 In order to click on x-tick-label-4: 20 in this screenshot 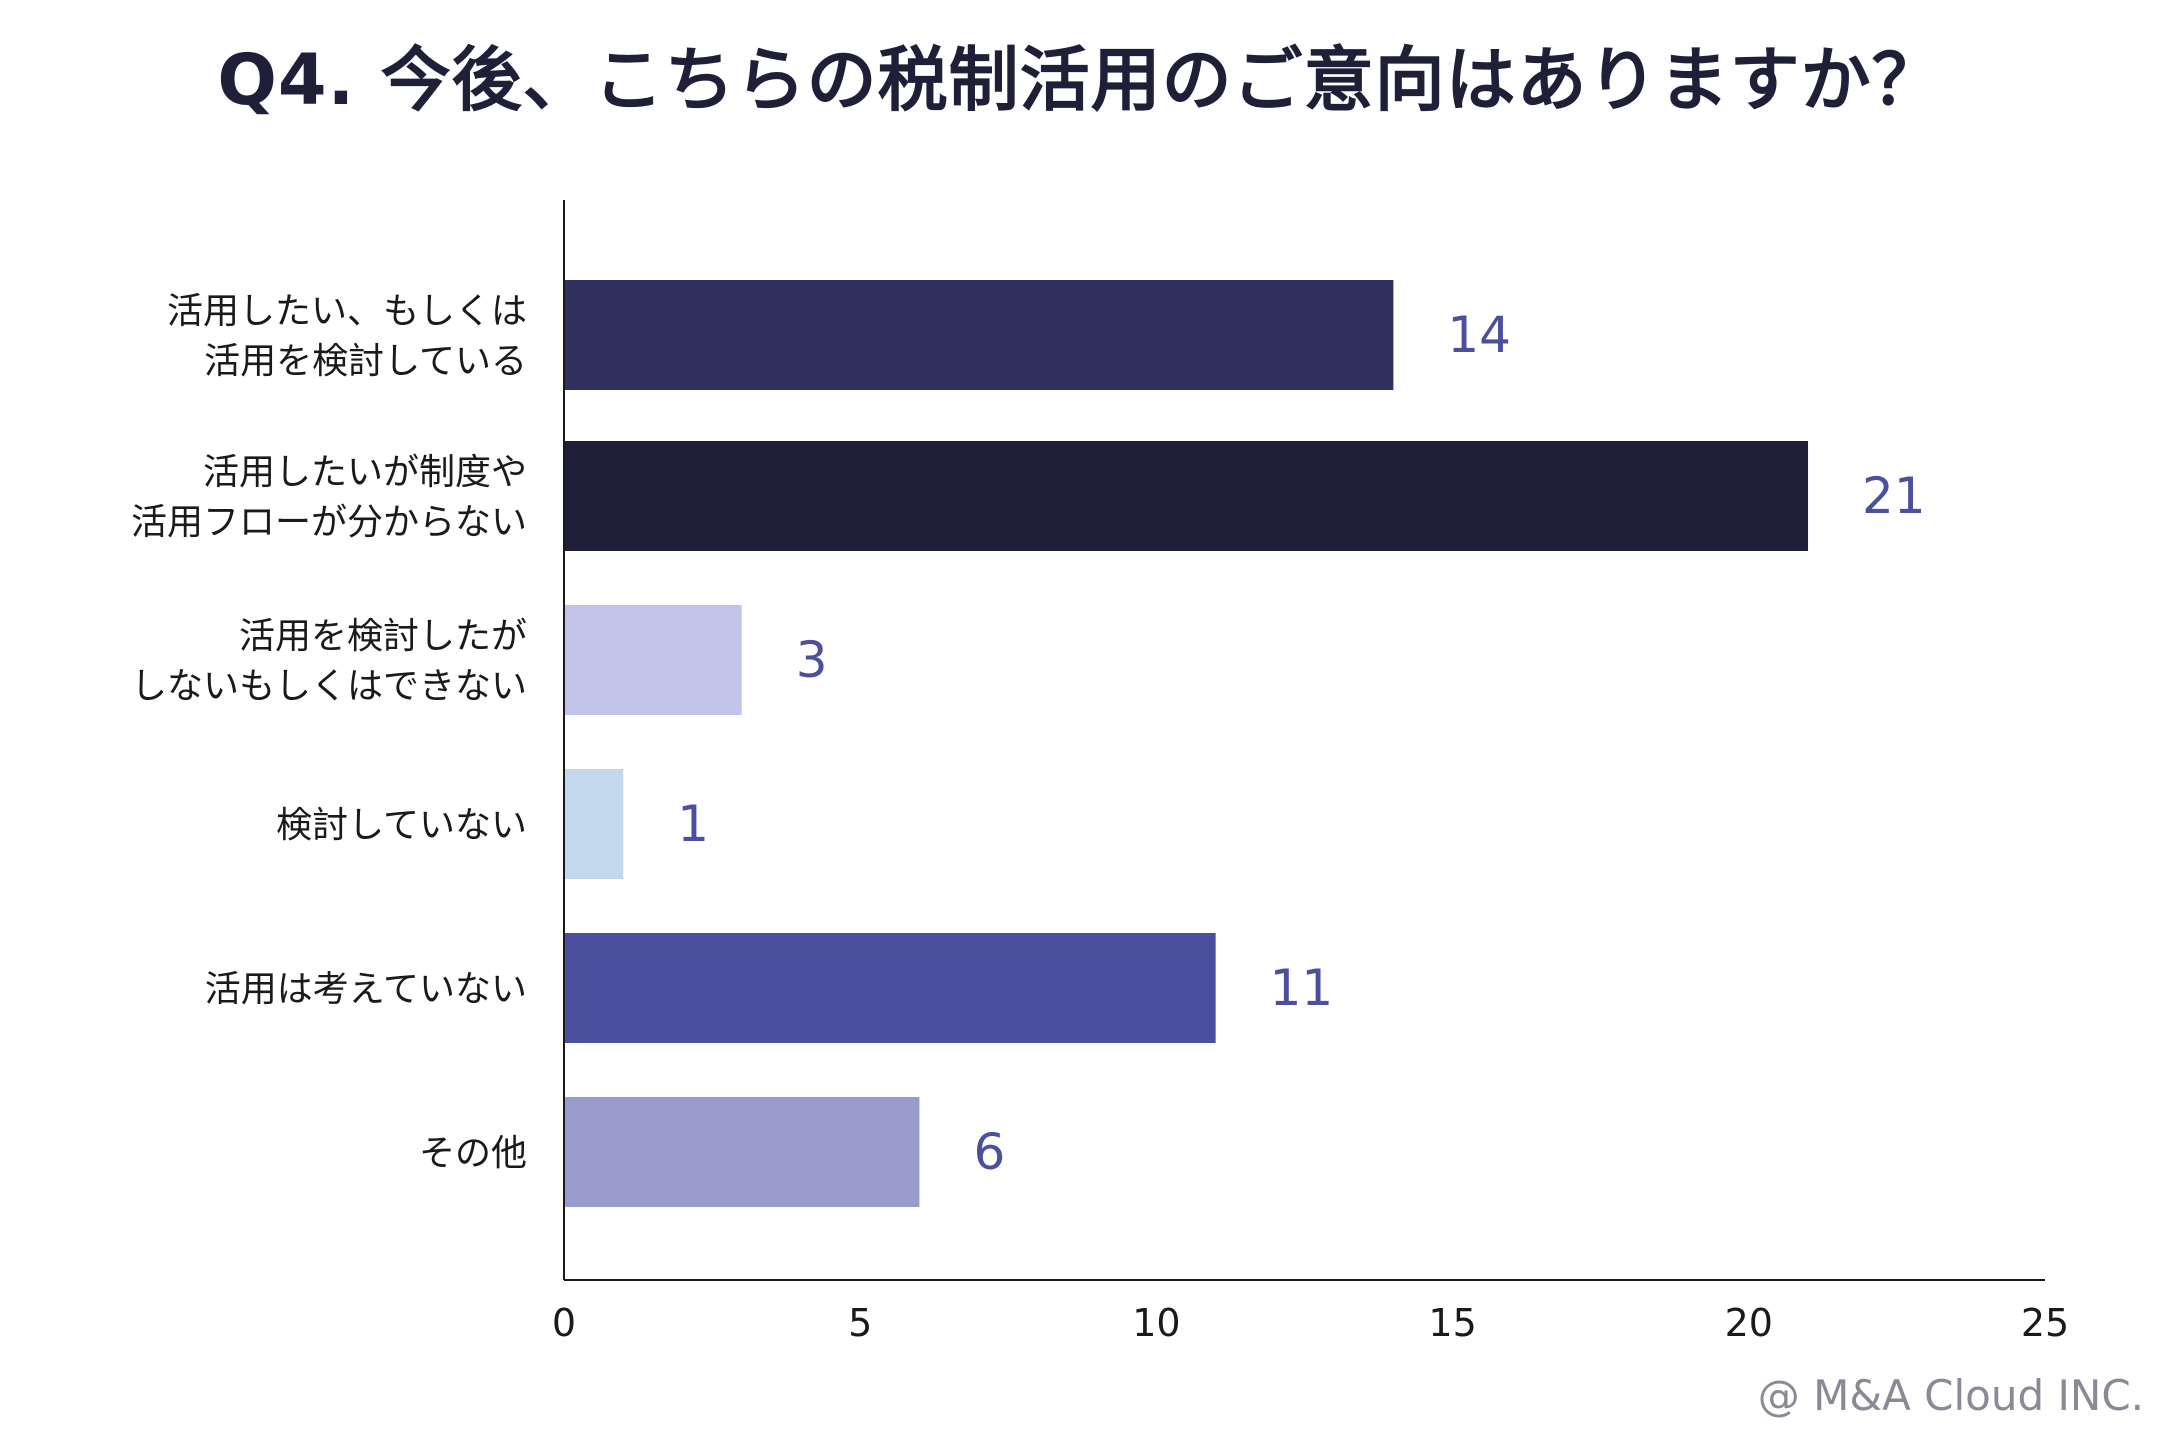, I will do `click(1749, 1323)`.